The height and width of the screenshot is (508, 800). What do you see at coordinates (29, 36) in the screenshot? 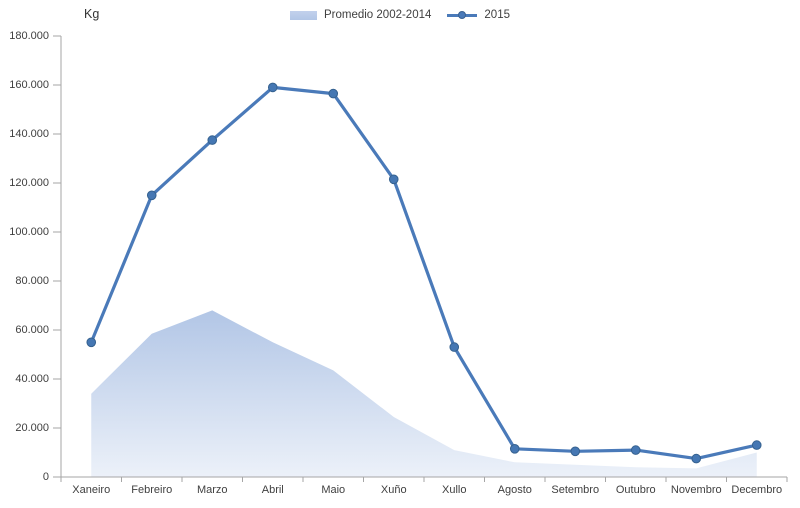
I see `y-axis-label: 180.000` at bounding box center [29, 36].